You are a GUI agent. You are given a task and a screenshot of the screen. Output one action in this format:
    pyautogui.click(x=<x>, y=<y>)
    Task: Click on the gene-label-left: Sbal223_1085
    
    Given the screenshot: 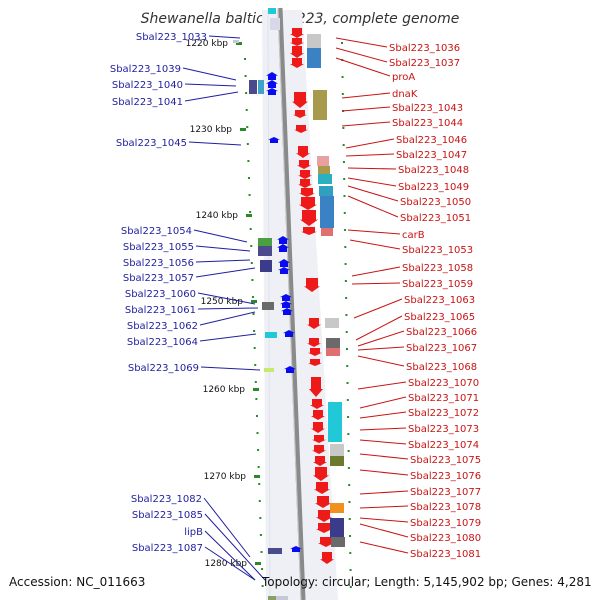 What is the action you would take?
    pyautogui.click(x=167, y=515)
    